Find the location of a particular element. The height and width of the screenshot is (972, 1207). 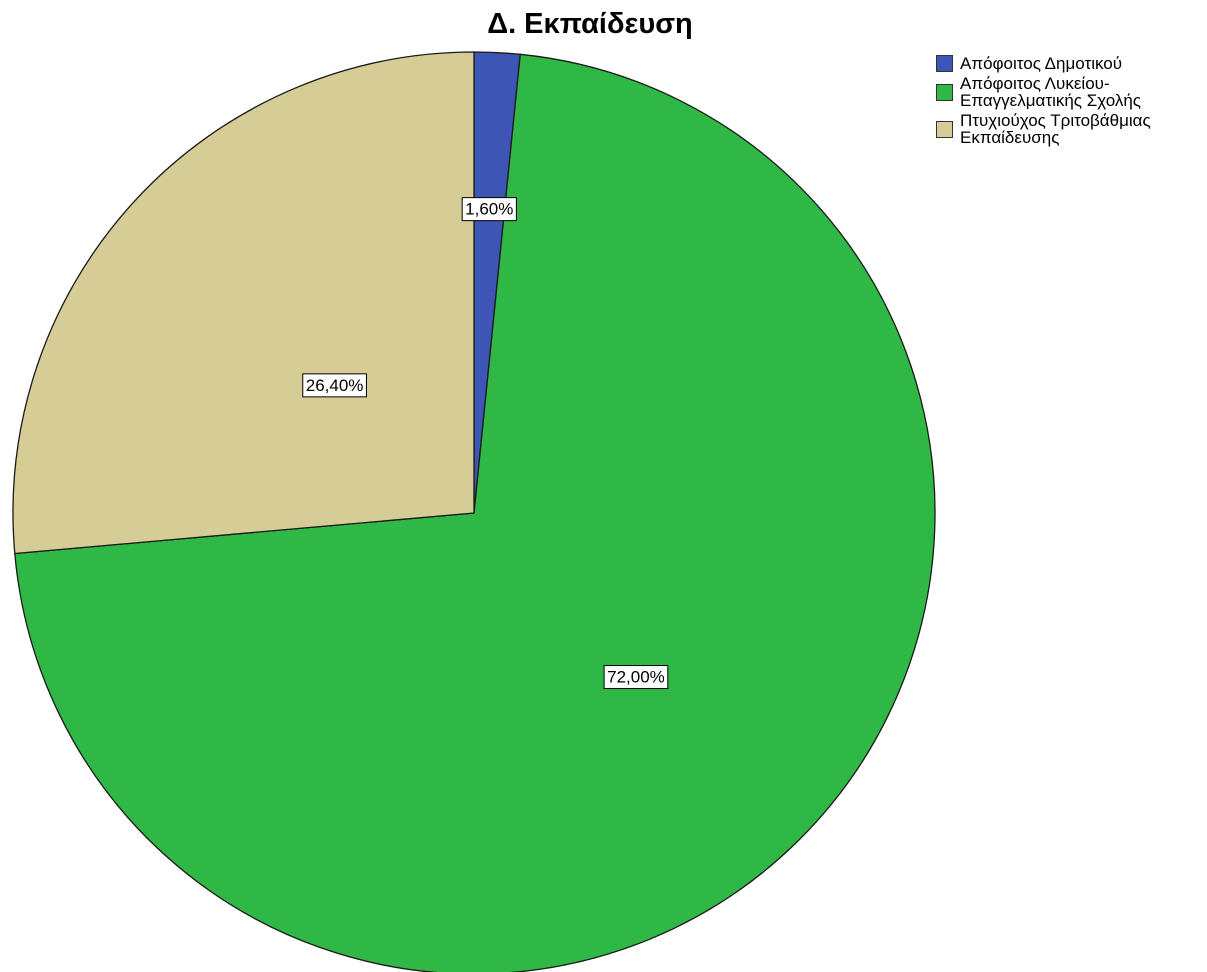

data-label-university: 26,40% is located at coordinates (334, 385).